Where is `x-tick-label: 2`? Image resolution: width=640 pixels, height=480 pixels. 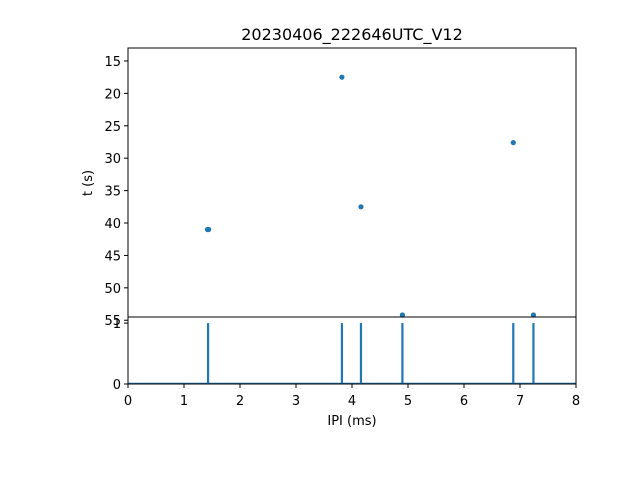
x-tick-label: 2 is located at coordinates (240, 401).